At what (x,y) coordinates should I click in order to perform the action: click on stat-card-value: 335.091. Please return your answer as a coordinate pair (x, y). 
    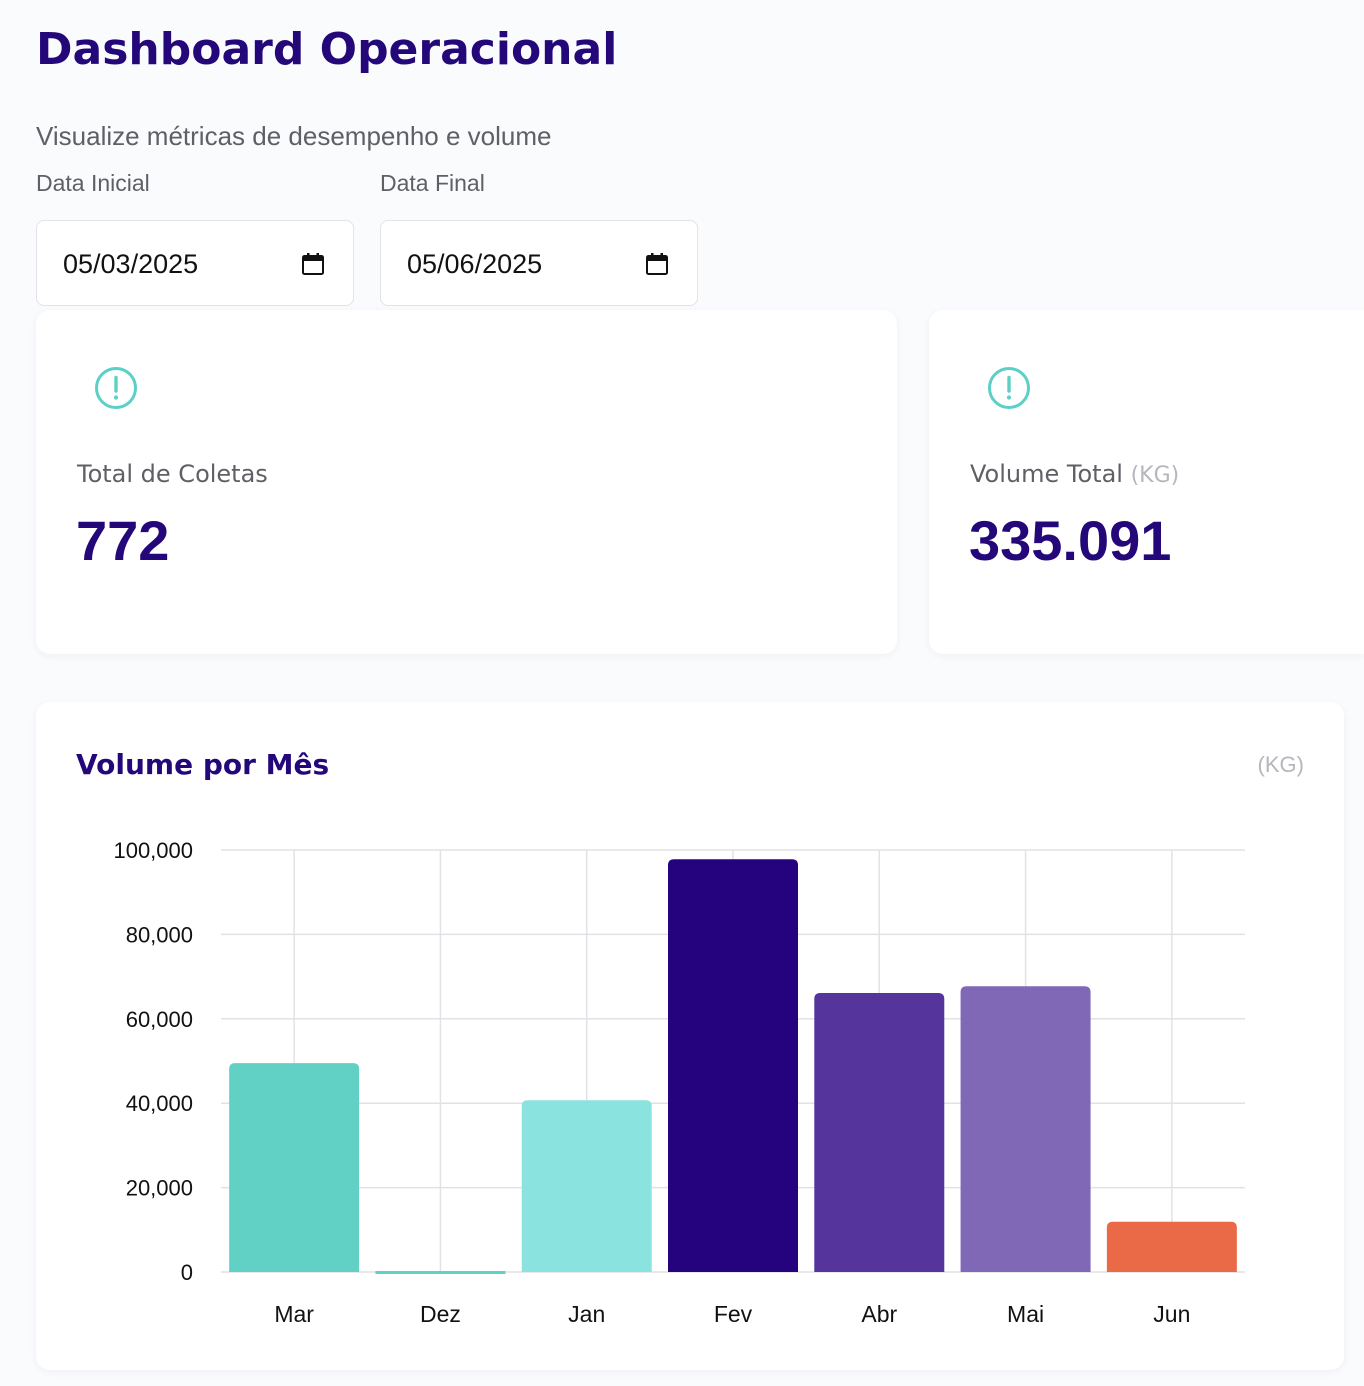
    Looking at the image, I should click on (1070, 540).